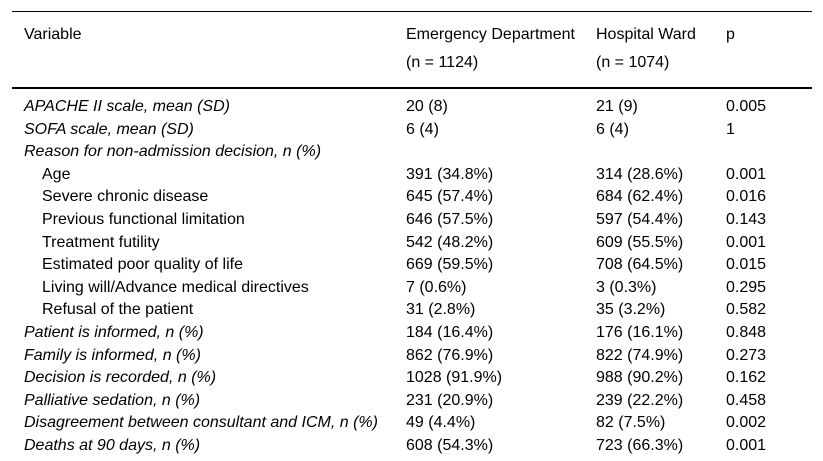  I want to click on column-header-p-label: p, so click(730, 34).